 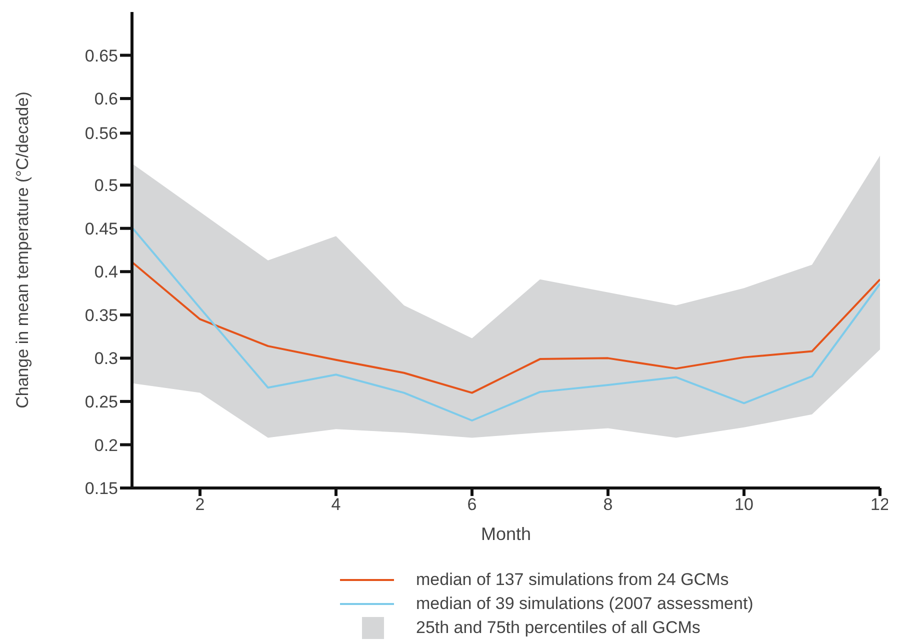 What do you see at coordinates (106, 358) in the screenshot?
I see `y-tick-label: 0.3` at bounding box center [106, 358].